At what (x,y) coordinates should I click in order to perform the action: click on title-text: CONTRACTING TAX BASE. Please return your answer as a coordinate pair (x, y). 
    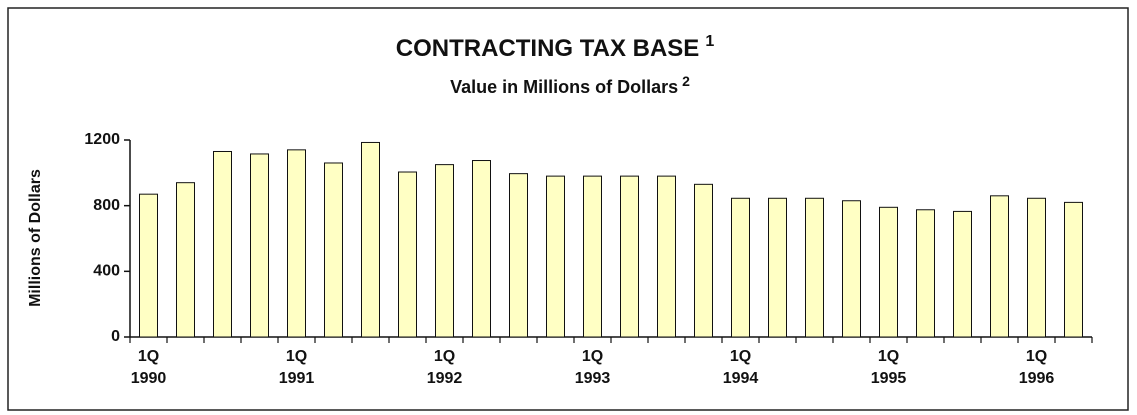
    Looking at the image, I should click on (548, 48).